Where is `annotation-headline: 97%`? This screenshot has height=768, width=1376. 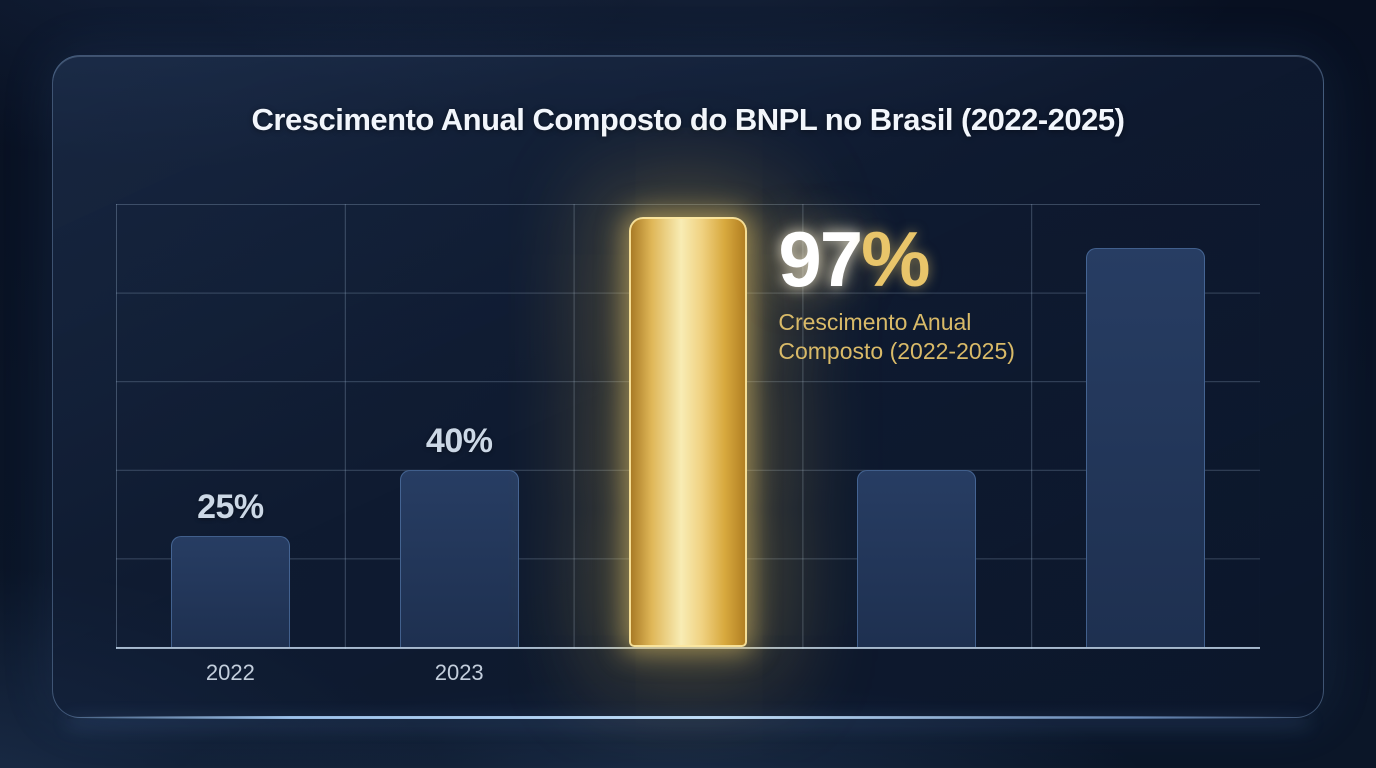
annotation-headline: 97% is located at coordinates (914, 259).